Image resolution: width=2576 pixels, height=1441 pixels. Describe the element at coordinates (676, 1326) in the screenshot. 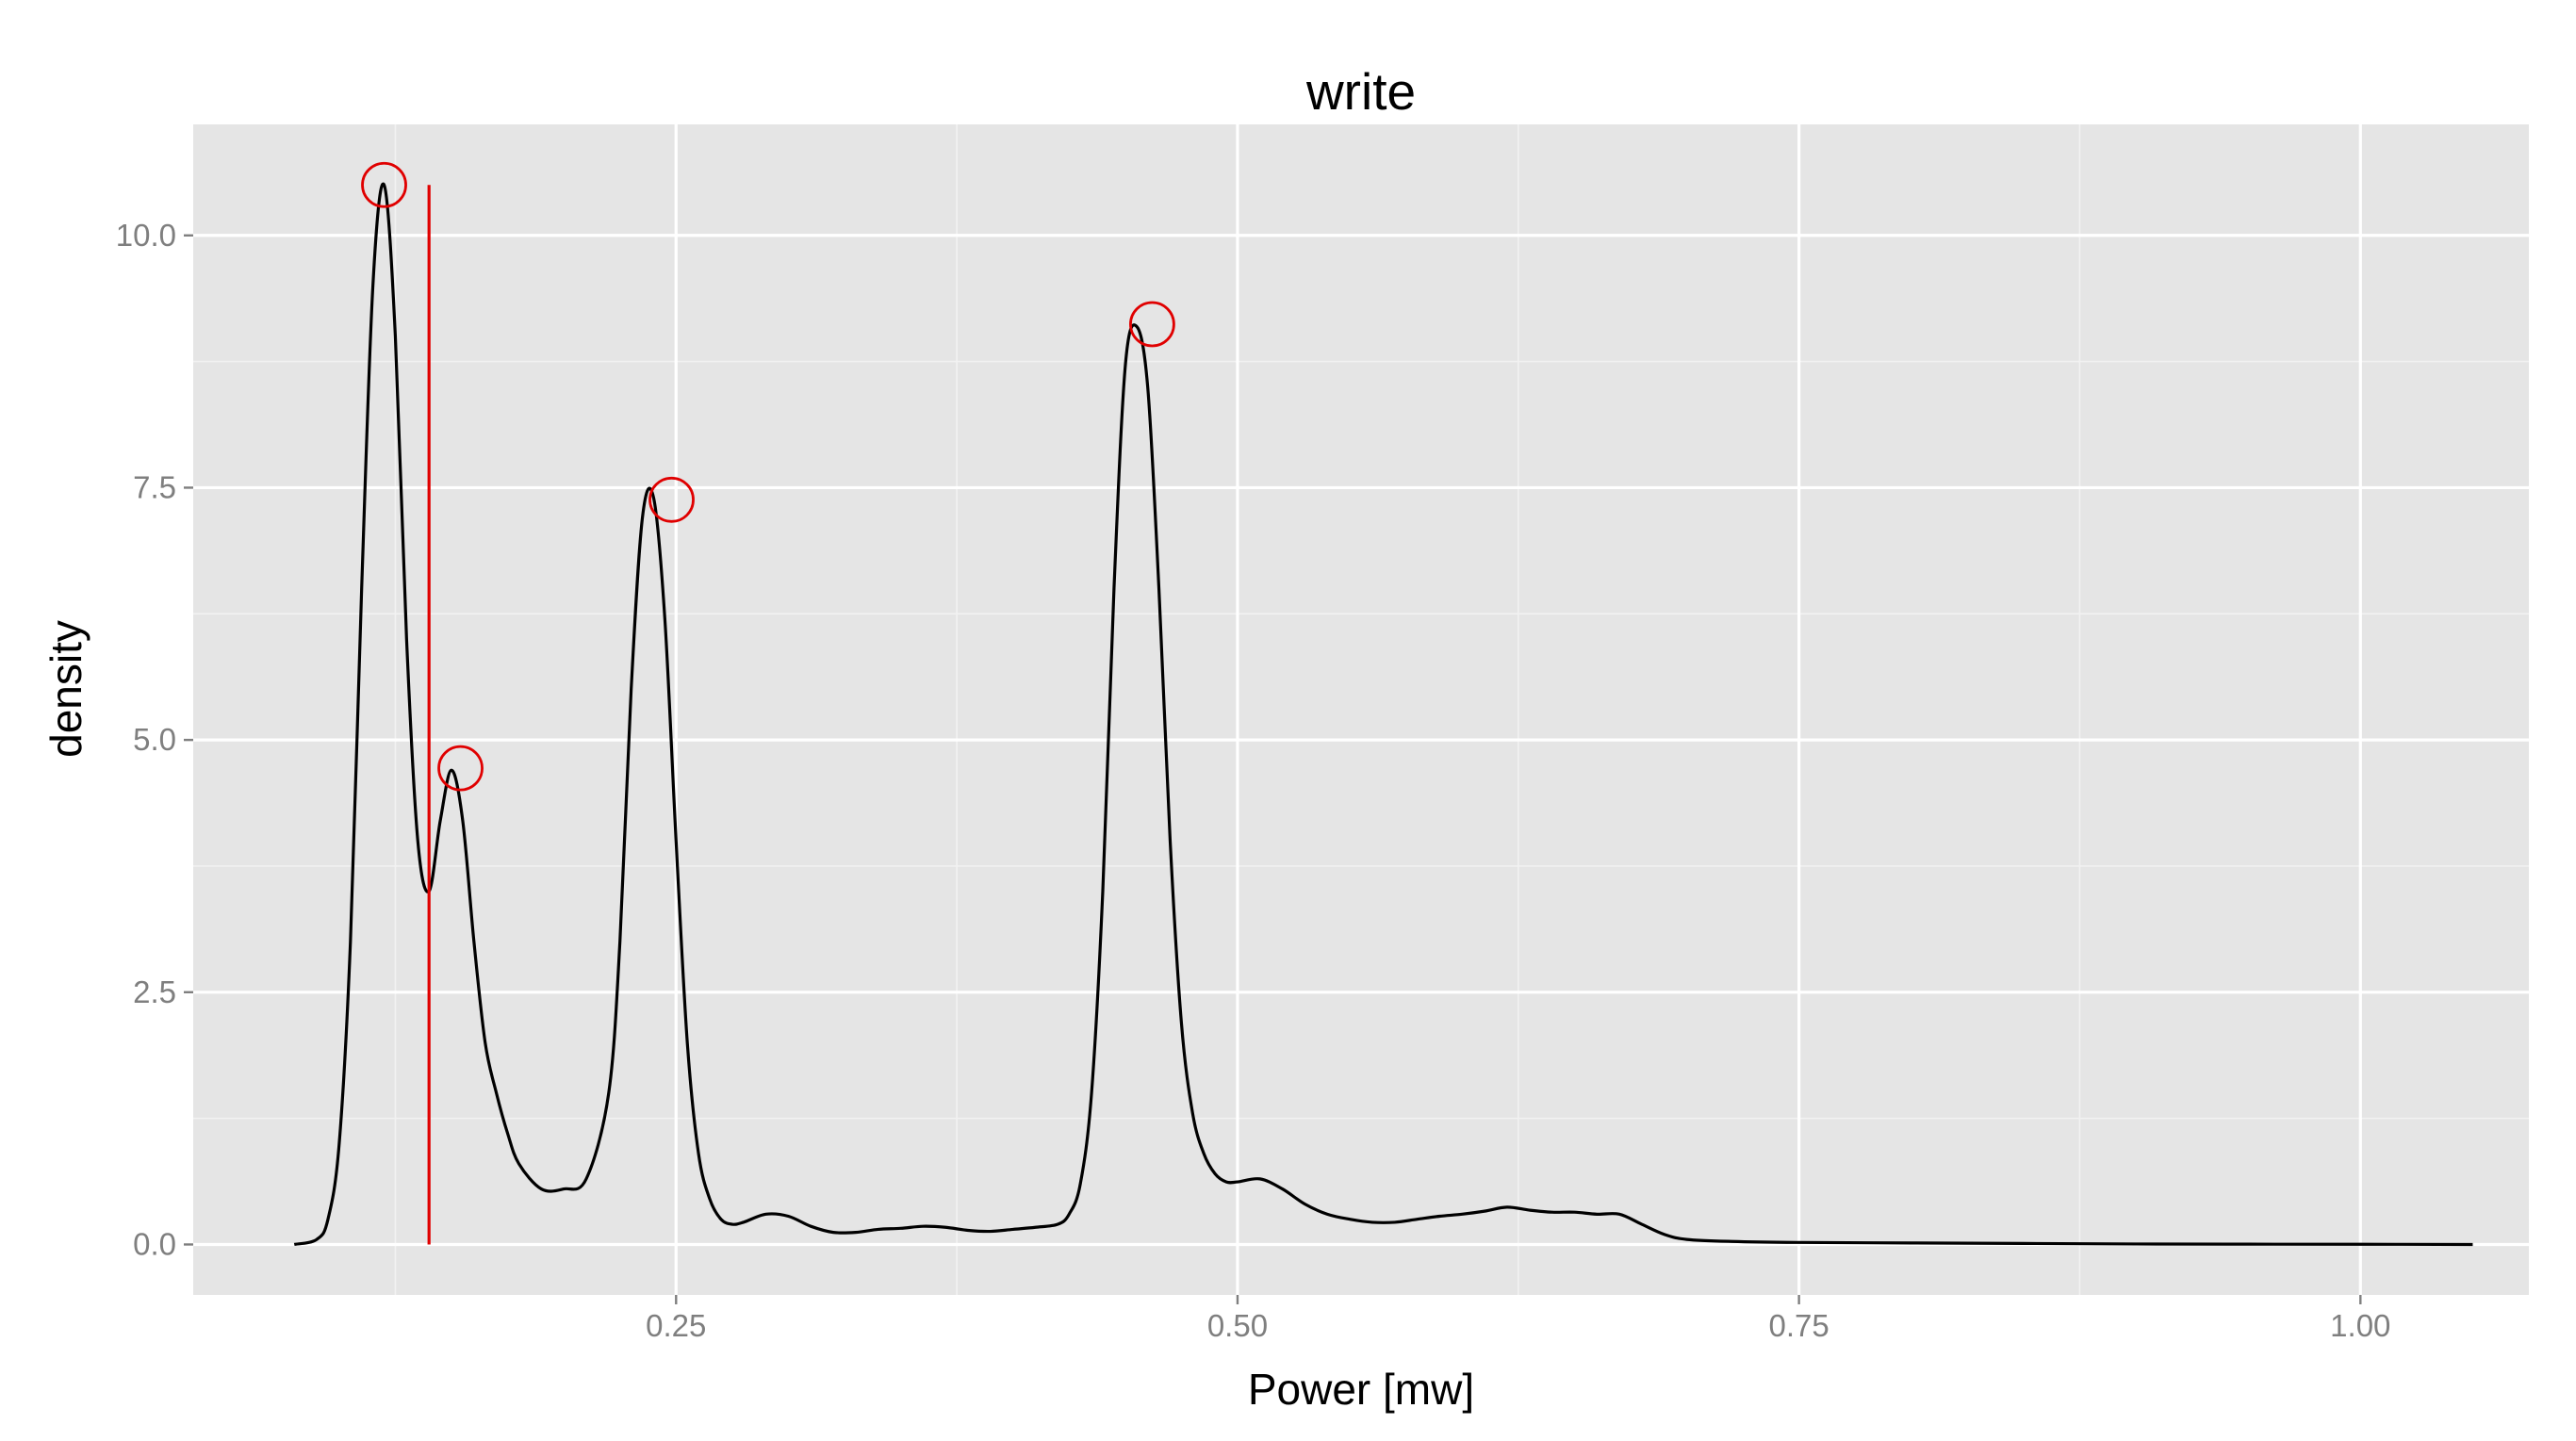

I see `x-tick-label: 0.25` at that location.